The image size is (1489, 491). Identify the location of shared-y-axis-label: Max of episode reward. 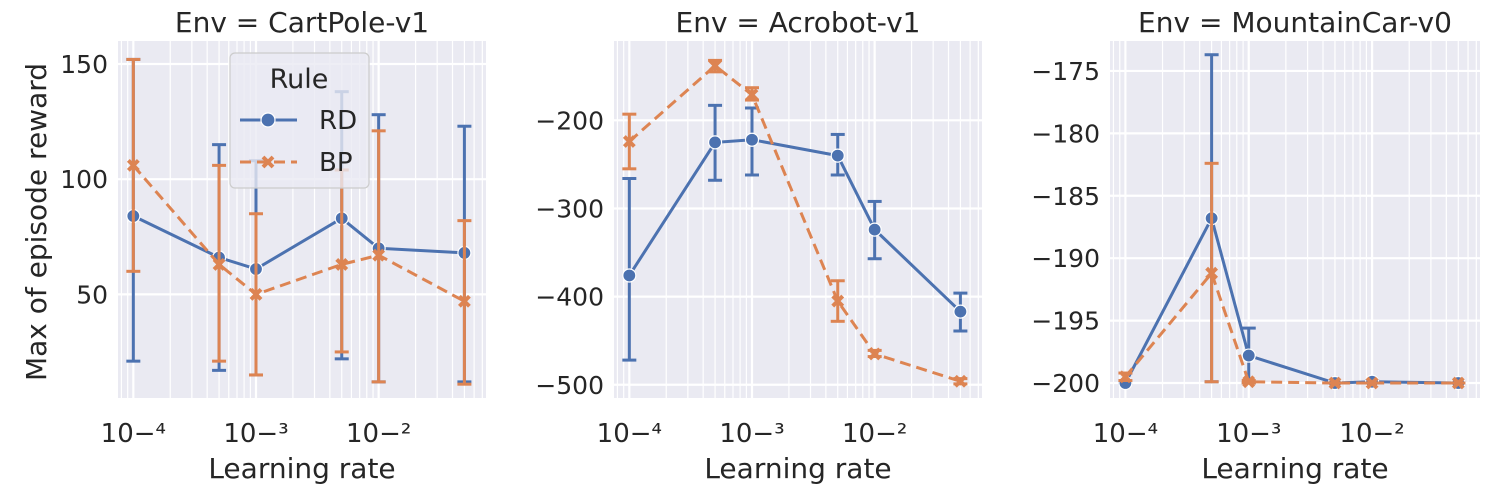
(36, 222).